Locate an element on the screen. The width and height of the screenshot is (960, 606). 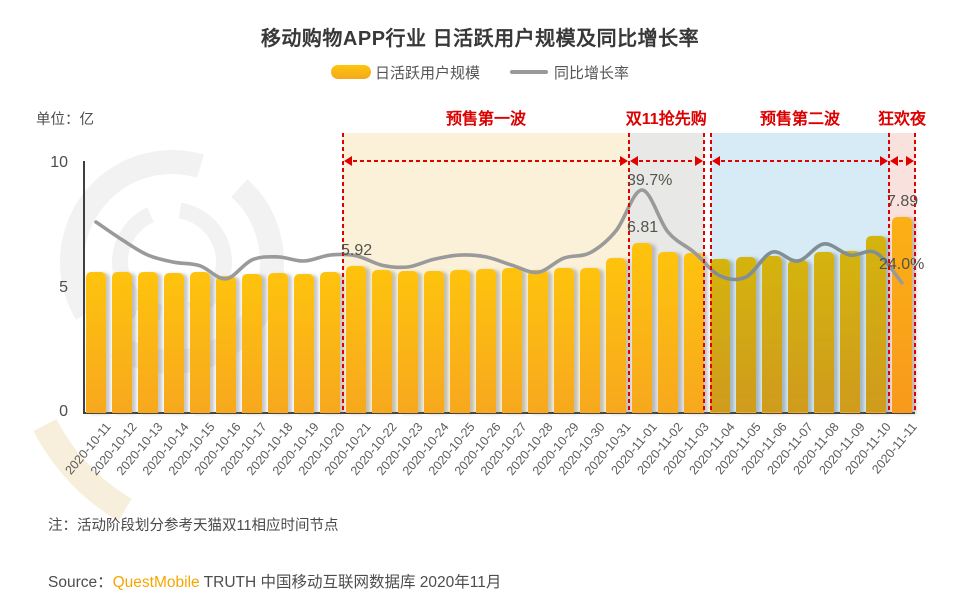
legend-line-label: 同比增长率 is located at coordinates (592, 73).